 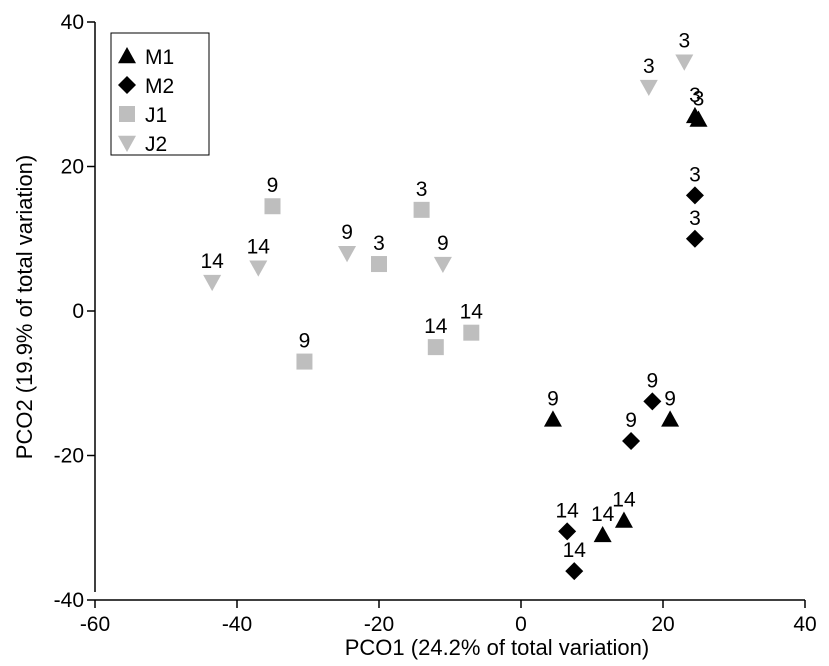 What do you see at coordinates (69, 456) in the screenshot?
I see `y-tick-label: -20` at bounding box center [69, 456].